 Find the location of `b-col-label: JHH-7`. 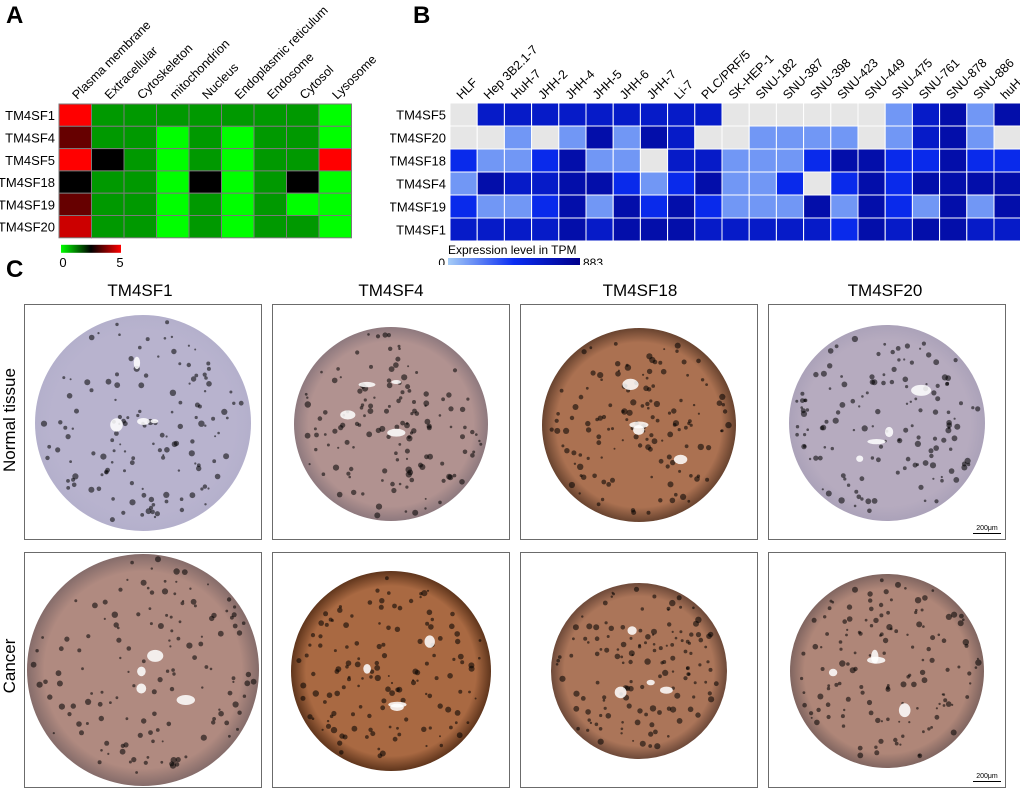

b-col-label: JHH-7 is located at coordinates (661, 84).